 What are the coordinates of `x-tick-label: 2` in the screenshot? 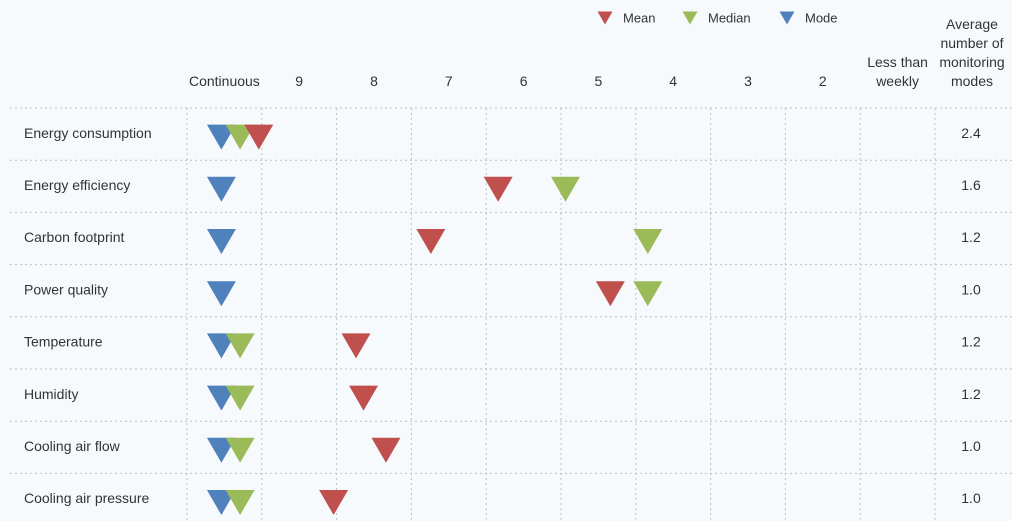 It's located at (822, 81).